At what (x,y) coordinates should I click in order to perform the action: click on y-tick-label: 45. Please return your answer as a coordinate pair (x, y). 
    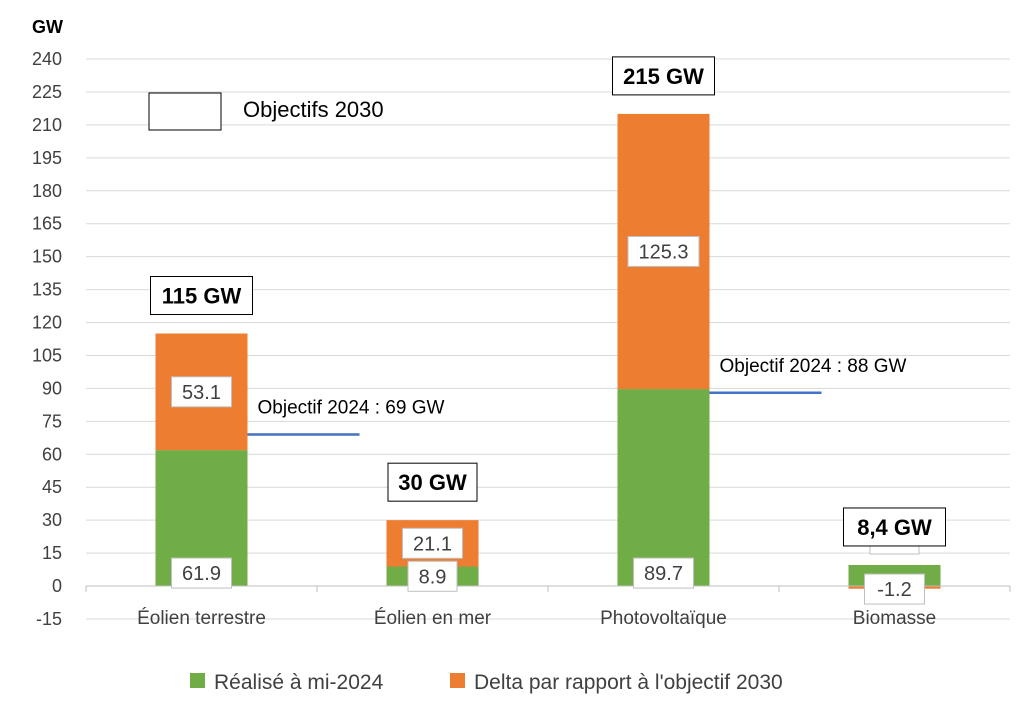
    Looking at the image, I should click on (52, 487).